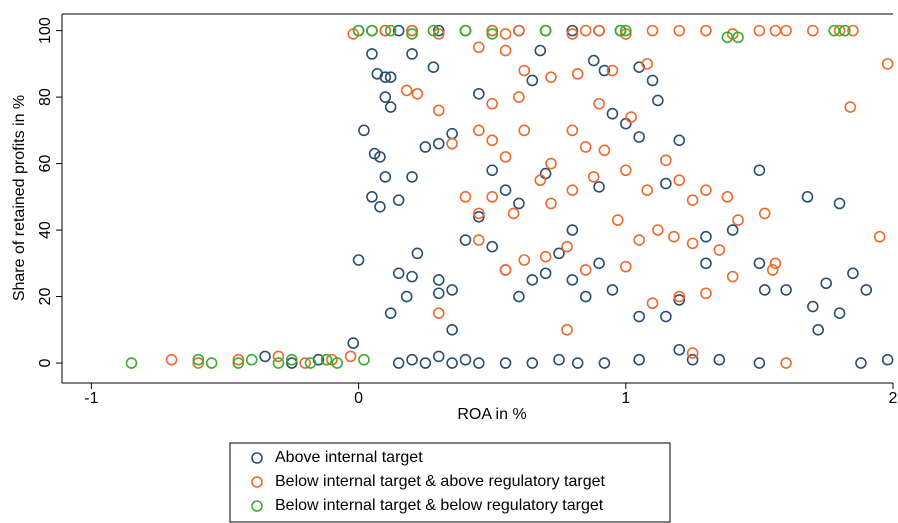 This screenshot has height=523, width=898. What do you see at coordinates (45, 230) in the screenshot?
I see `y-tick-label: 40` at bounding box center [45, 230].